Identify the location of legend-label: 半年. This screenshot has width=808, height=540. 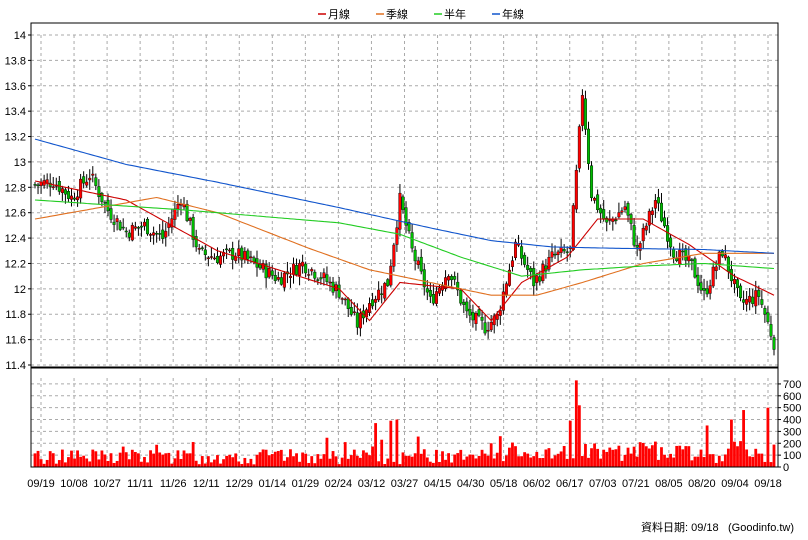
(455, 14).